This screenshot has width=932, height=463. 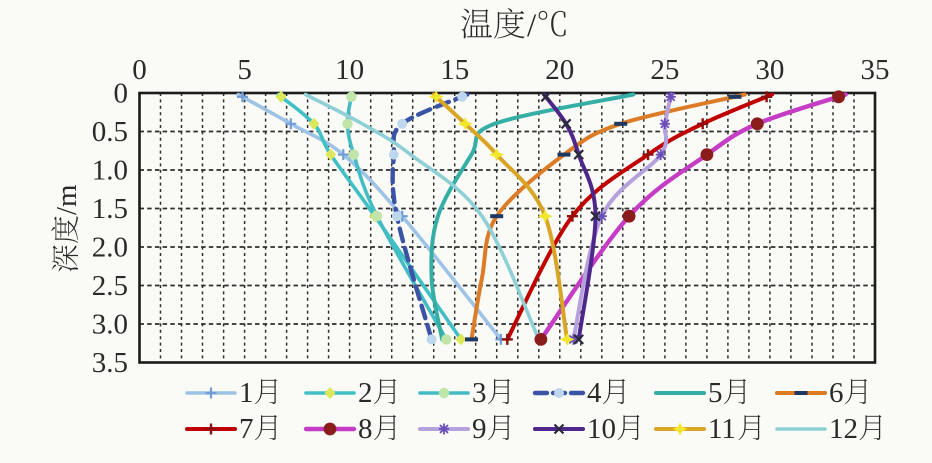 I want to click on svg-text: /m, so click(x=67, y=199).